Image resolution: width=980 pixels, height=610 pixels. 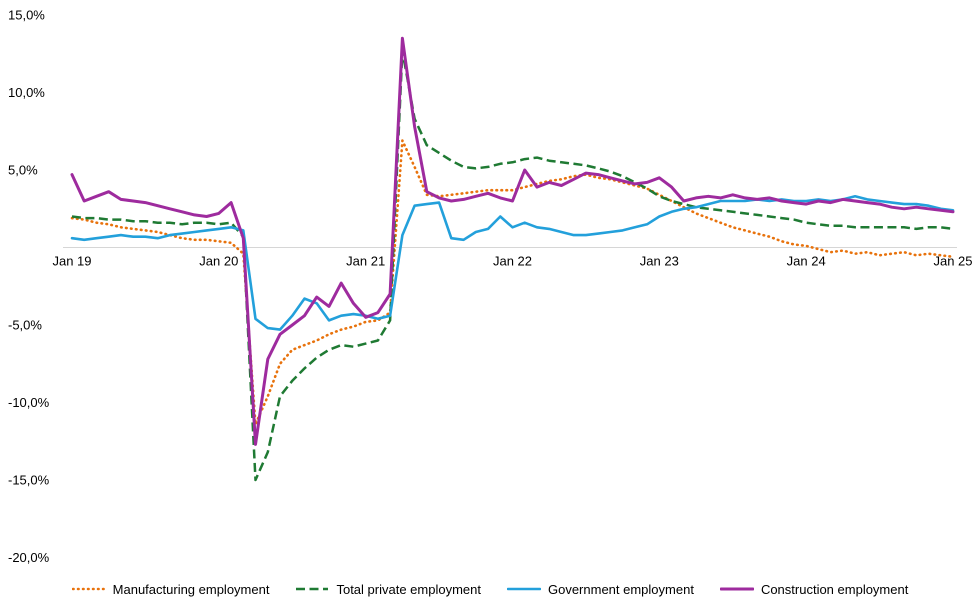 What do you see at coordinates (365, 261) in the screenshot?
I see `x-axis-tick-label: Jan 21` at bounding box center [365, 261].